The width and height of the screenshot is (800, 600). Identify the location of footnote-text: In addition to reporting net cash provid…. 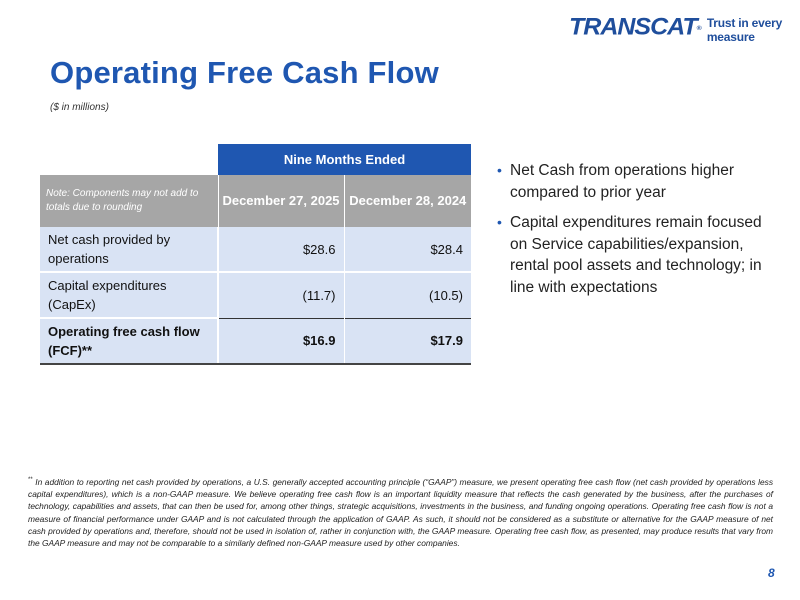
(401, 512).